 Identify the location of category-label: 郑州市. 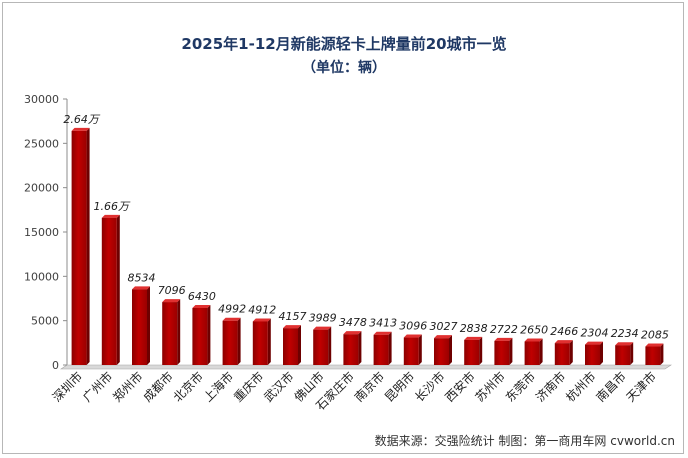
(128, 387).